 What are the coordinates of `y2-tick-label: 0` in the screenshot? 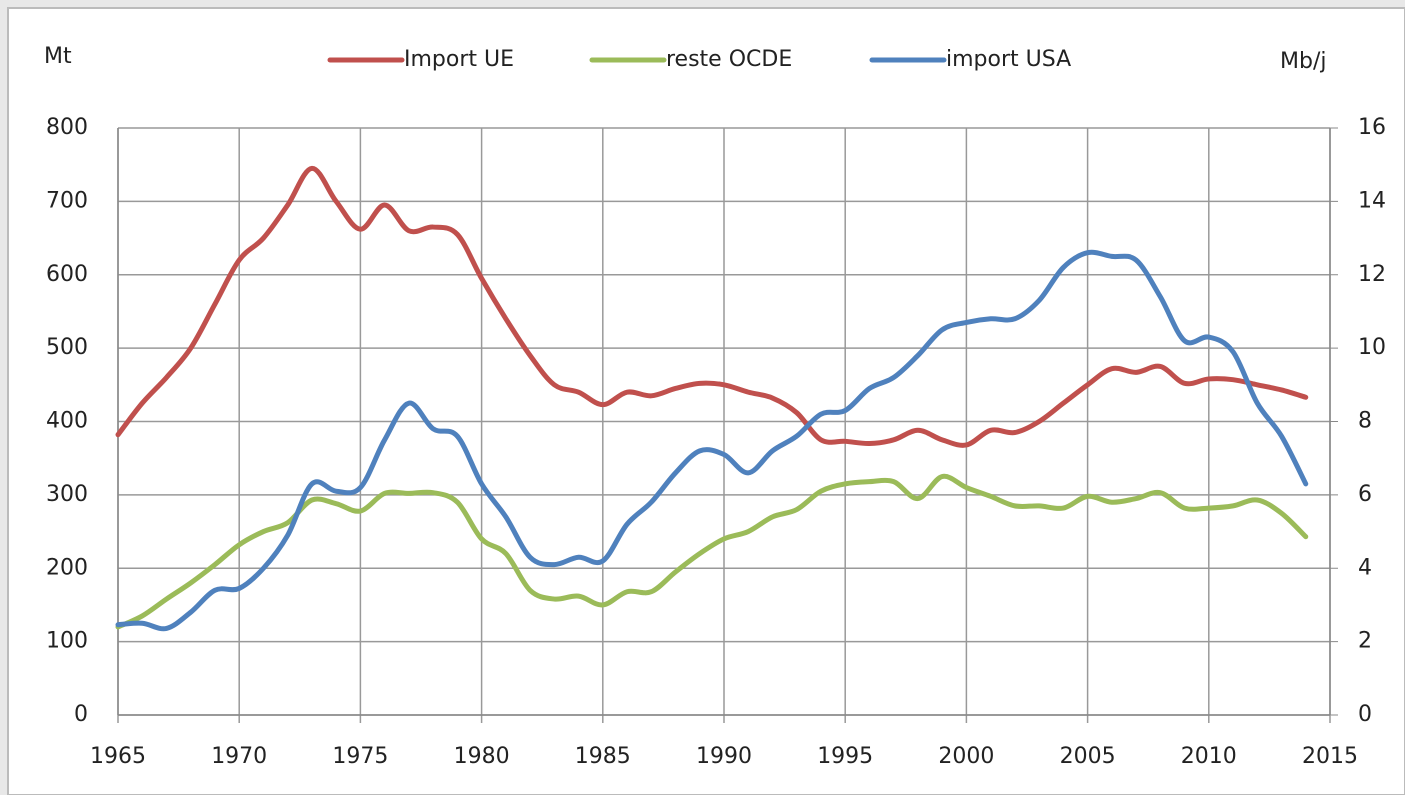 It's located at (1365, 714).